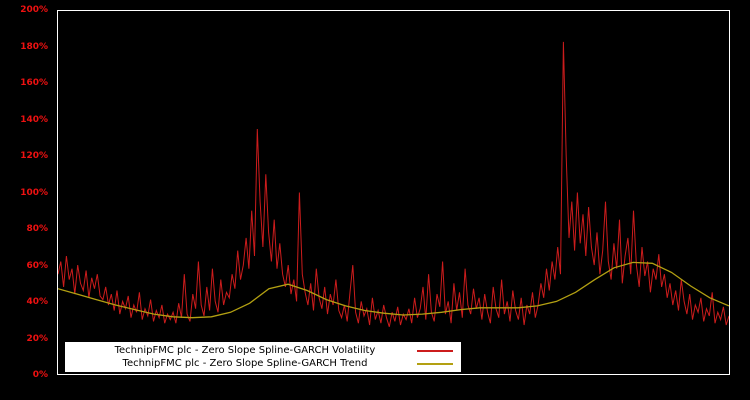 The height and width of the screenshot is (400, 750). Describe the element at coordinates (34, 46) in the screenshot. I see `y-tick-label: 180%` at that location.